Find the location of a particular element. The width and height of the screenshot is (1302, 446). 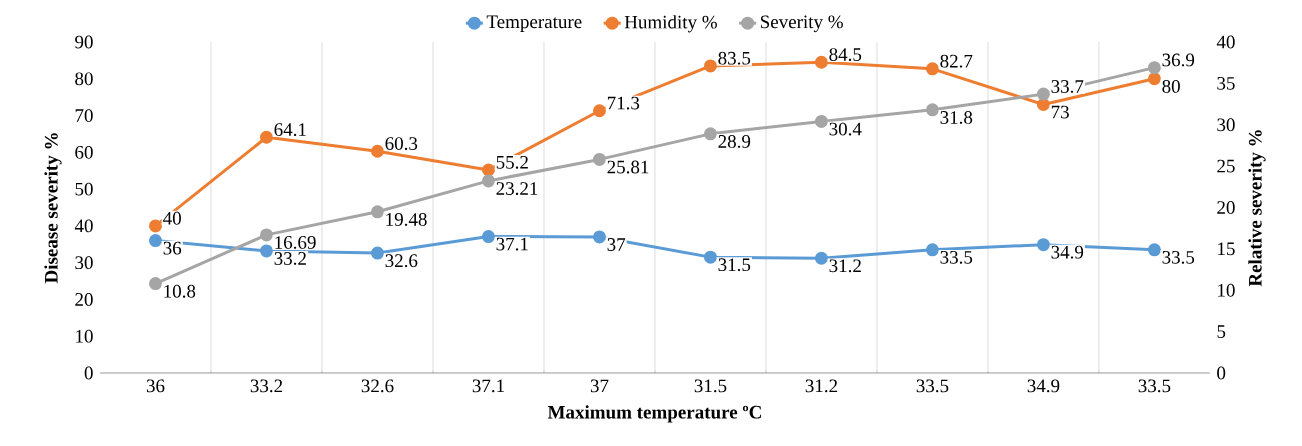

y2-axis-title: Relative severity % is located at coordinates (1257, 208).